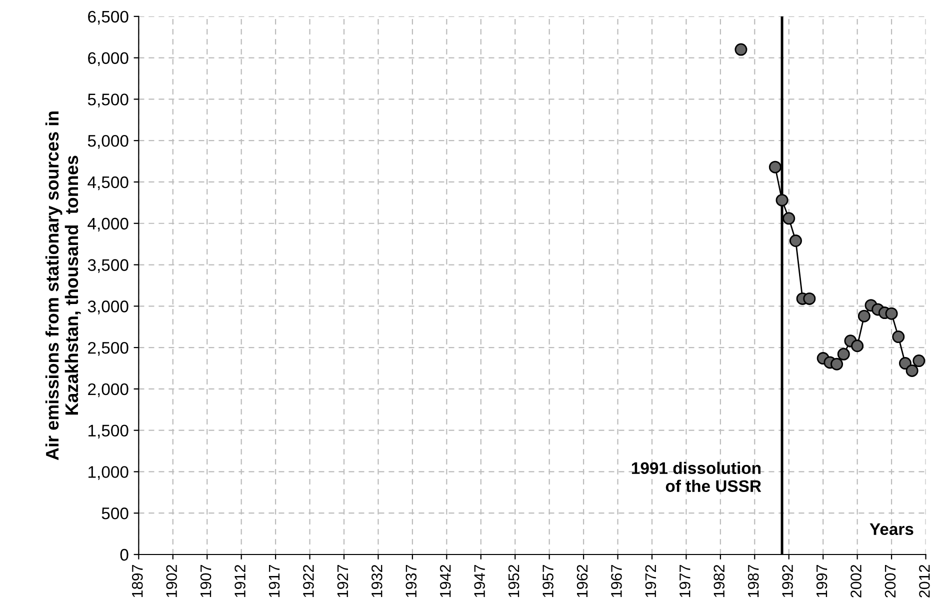 The height and width of the screenshot is (608, 937). Describe the element at coordinates (892, 529) in the screenshot. I see `x-axis-title: Years` at that location.